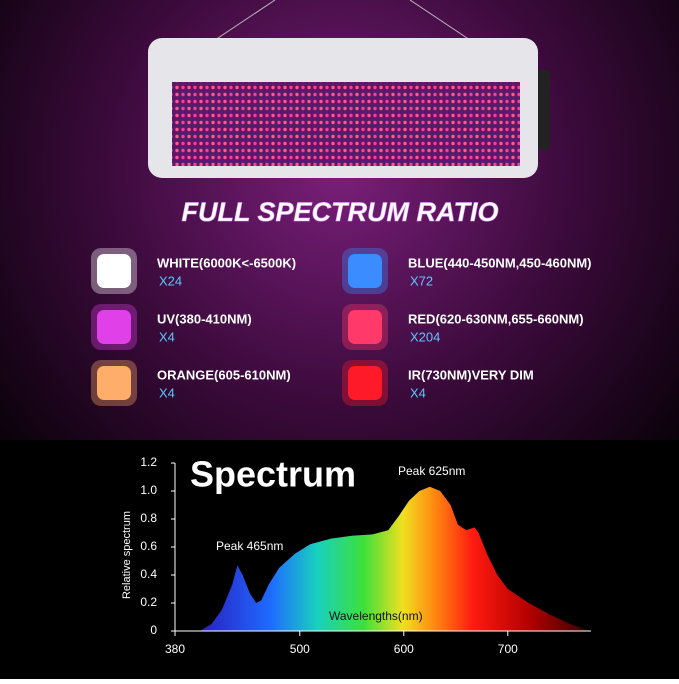 This screenshot has height=684, width=679. What do you see at coordinates (340, 212) in the screenshot?
I see `title: FULL SPECTRUM RATIO` at bounding box center [340, 212].